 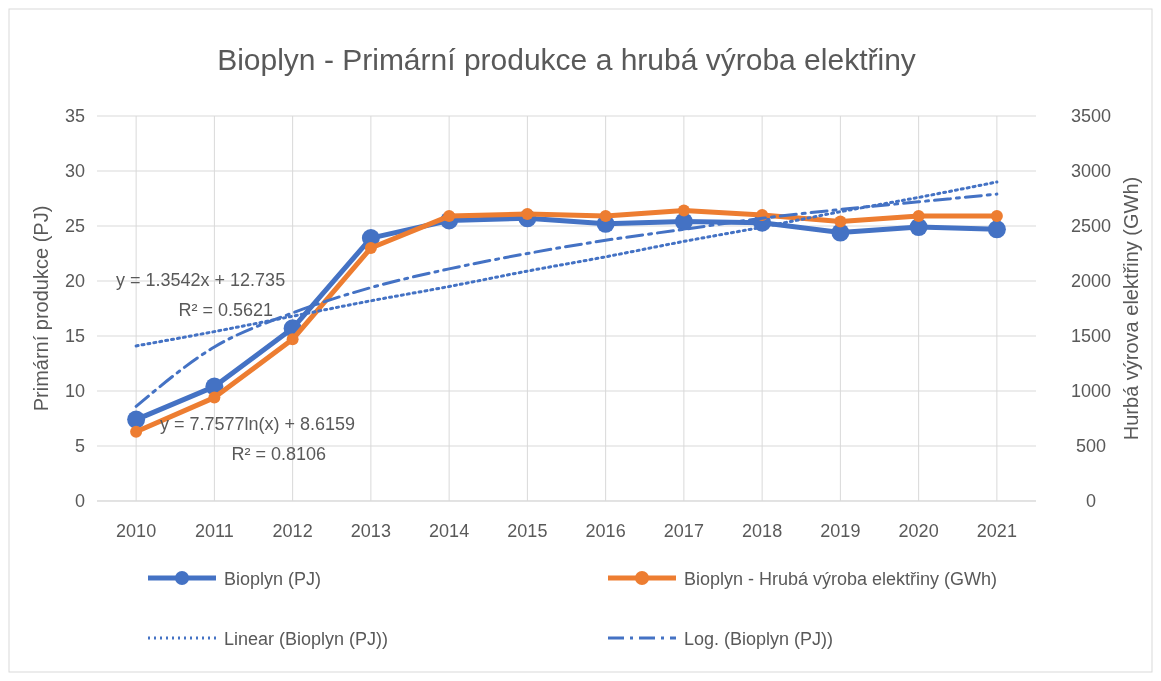 What do you see at coordinates (74, 281) in the screenshot?
I see `y-tick-label: 20` at bounding box center [74, 281].